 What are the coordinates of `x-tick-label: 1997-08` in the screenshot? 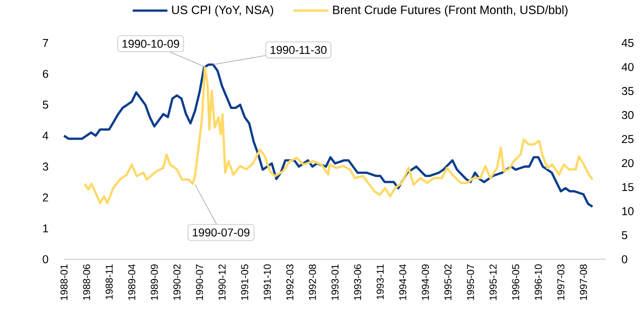 It's located at (583, 282).